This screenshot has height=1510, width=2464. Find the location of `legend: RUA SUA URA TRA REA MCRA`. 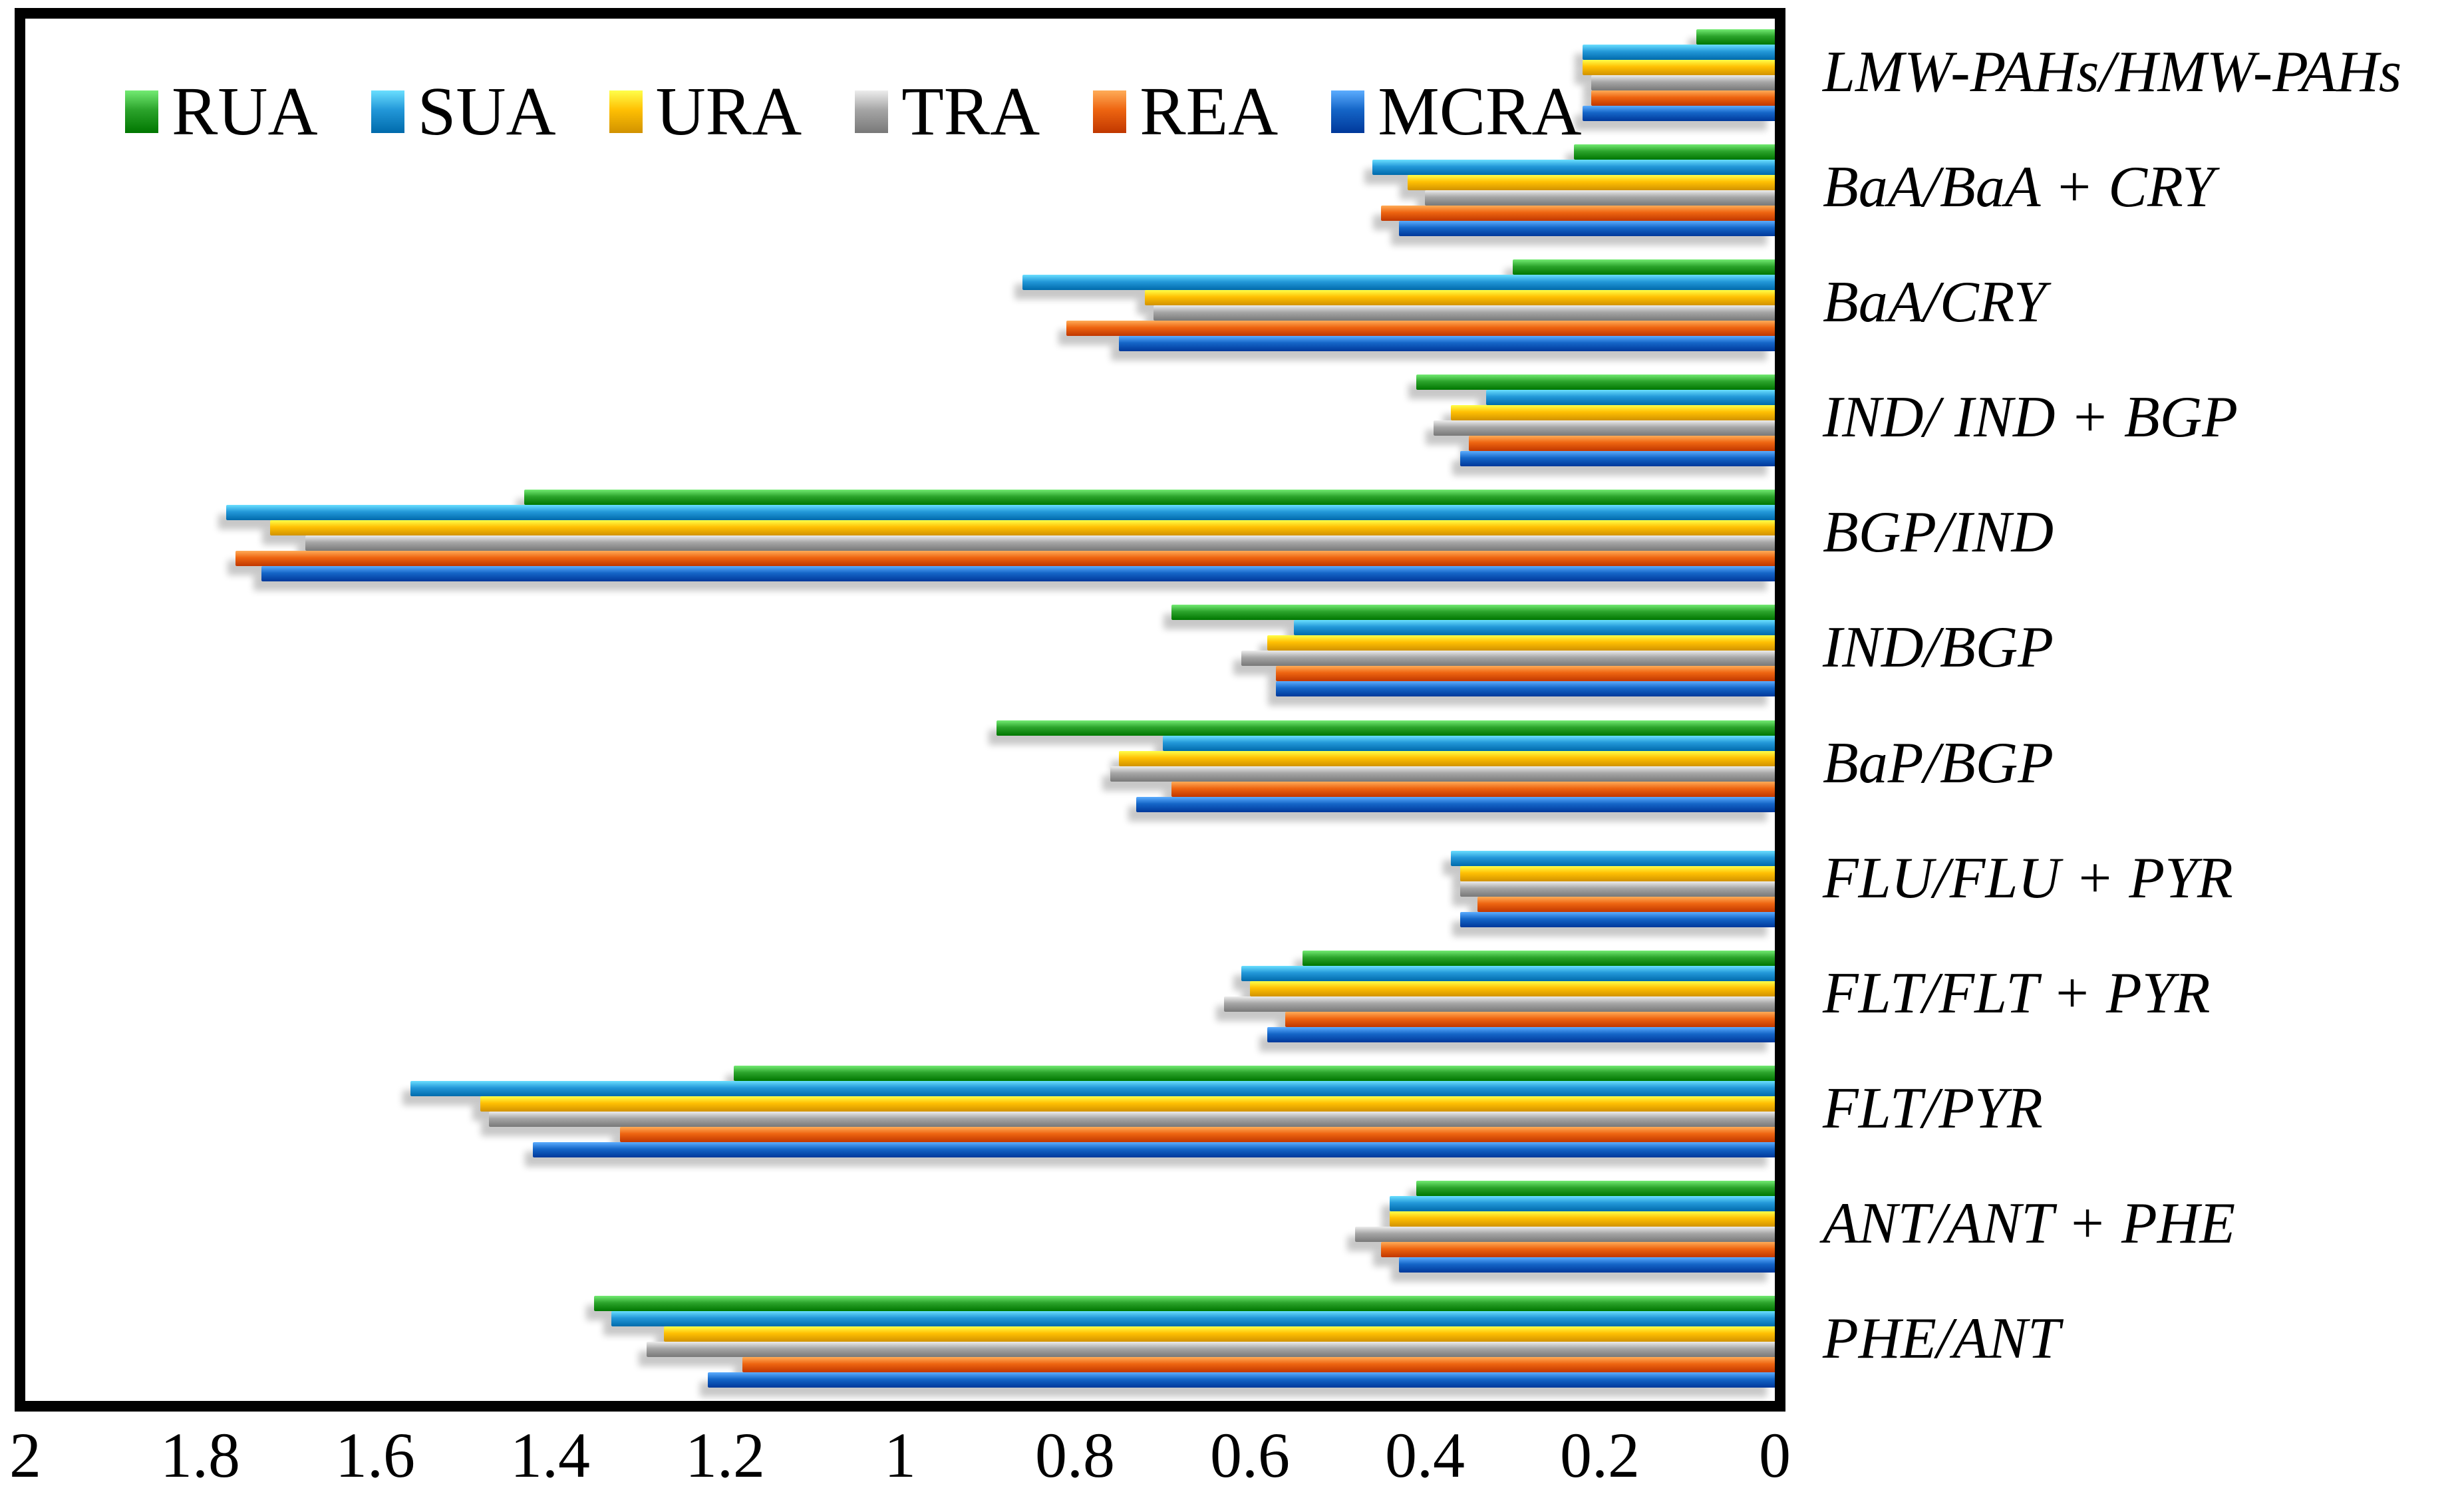

legend: RUA SUA URA TRA REA MCRA is located at coordinates (854, 111).